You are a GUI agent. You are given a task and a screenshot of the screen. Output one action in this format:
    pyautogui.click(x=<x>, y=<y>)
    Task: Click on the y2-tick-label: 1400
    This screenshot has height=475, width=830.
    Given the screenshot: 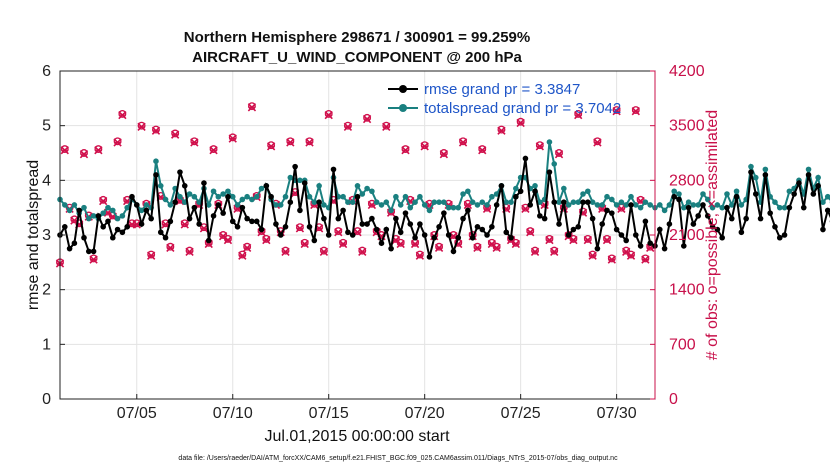 What is the action you would take?
    pyautogui.click(x=687, y=290)
    